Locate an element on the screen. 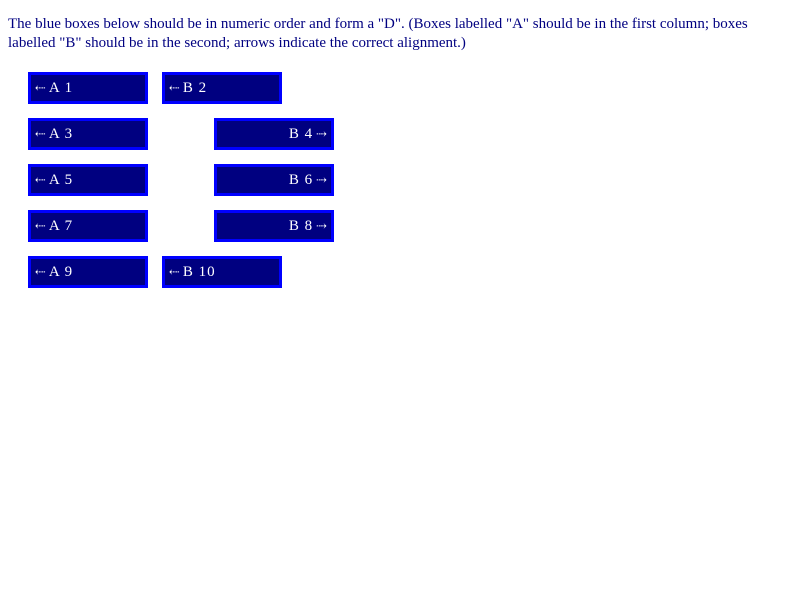 The height and width of the screenshot is (600, 800). box-label: A 1 is located at coordinates (61, 88).